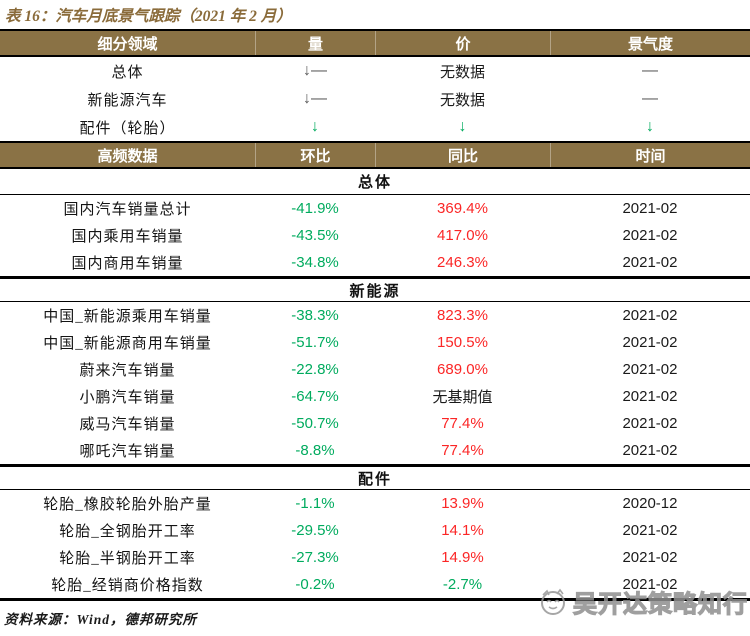 This screenshot has width=750, height=636. Describe the element at coordinates (127, 264) in the screenshot. I see `indicator-label: 国内商用车销量` at that location.